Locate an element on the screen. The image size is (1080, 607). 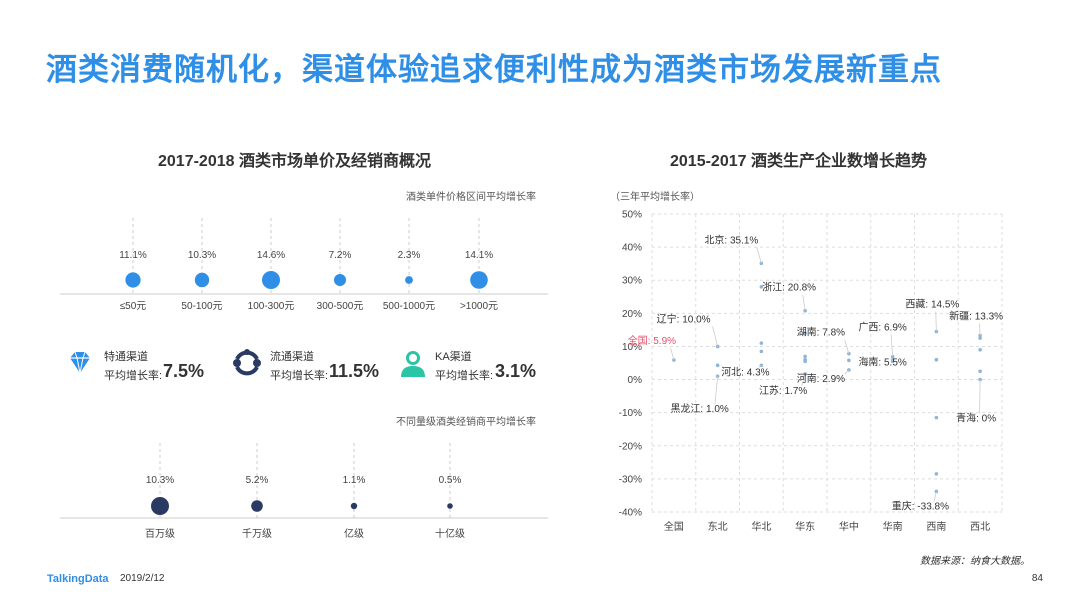
region-y-tick: -40% is located at coordinates (630, 513).